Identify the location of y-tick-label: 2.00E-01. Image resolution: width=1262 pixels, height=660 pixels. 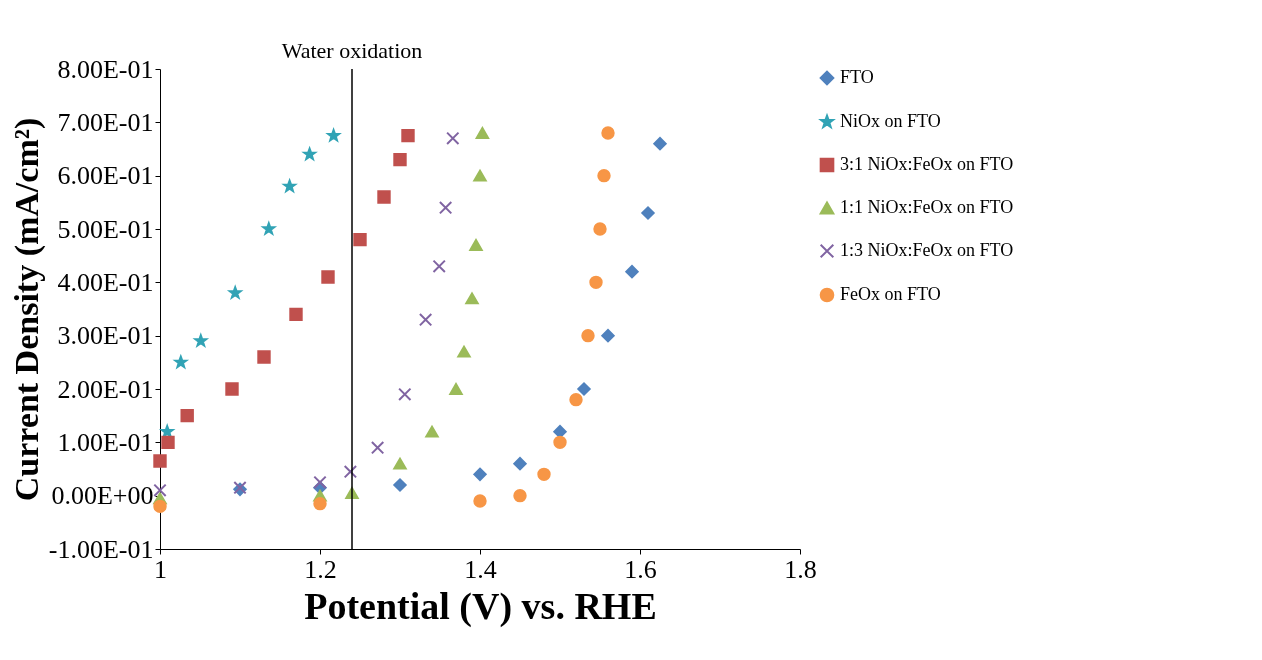
(105, 389).